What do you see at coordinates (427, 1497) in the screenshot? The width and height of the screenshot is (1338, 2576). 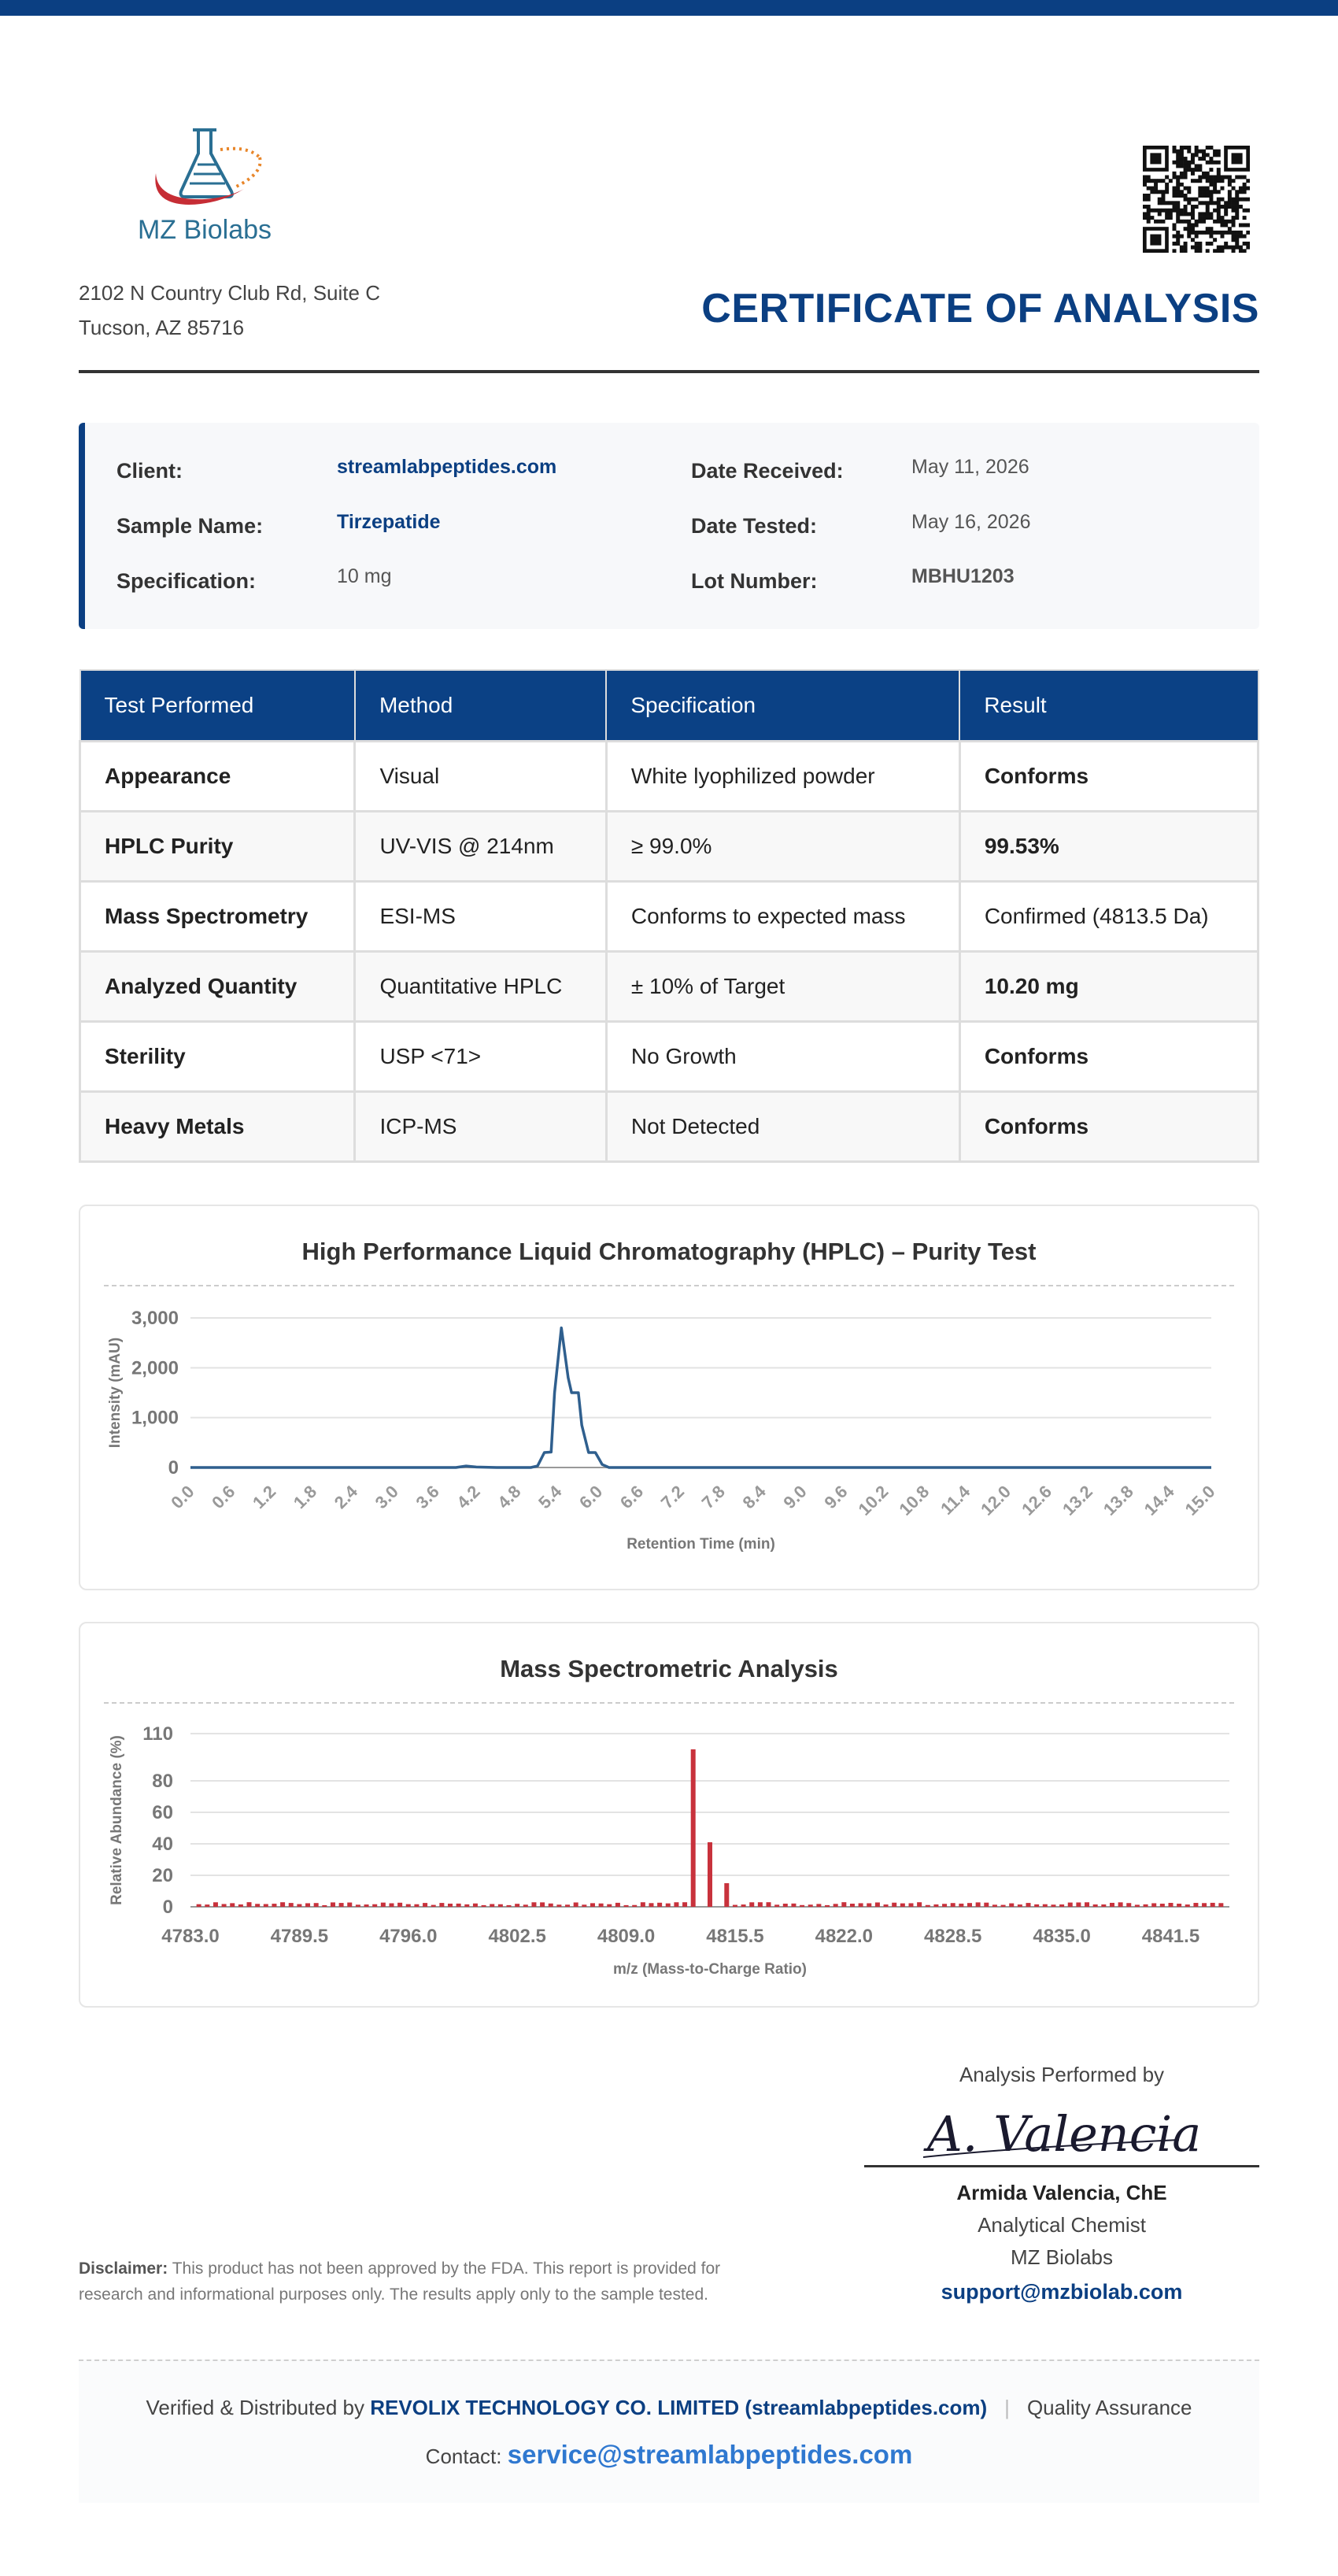 I see `hplc-x-tick-label: 3.6` at bounding box center [427, 1497].